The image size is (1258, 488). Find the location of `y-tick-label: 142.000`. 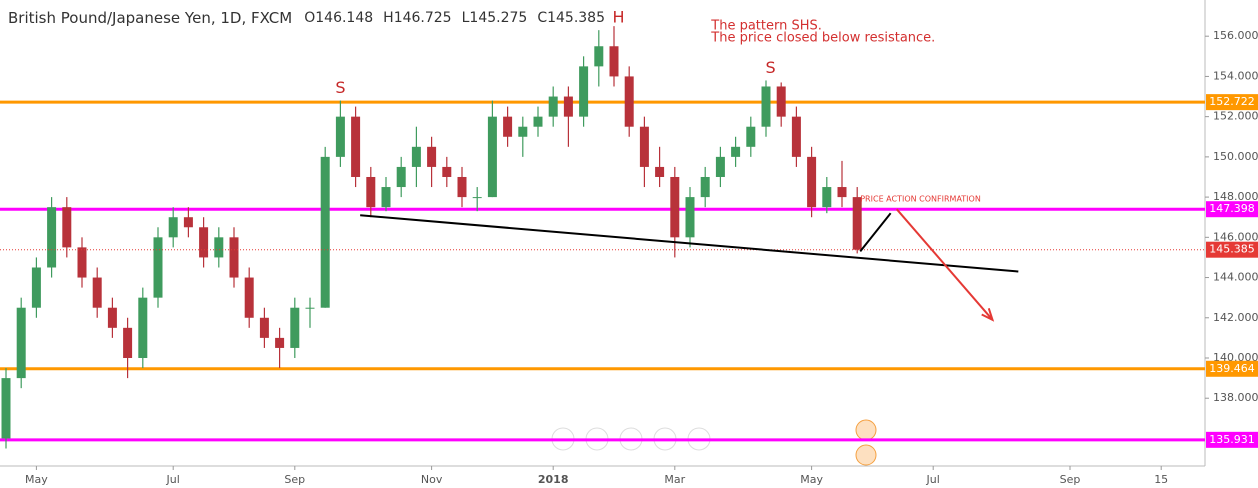

y-tick-label: 142.000 is located at coordinates (1235, 317).